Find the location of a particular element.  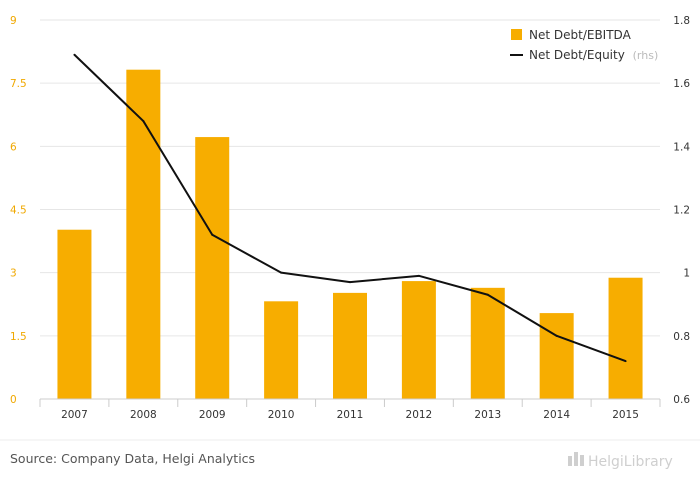

line-point-2008 is located at coordinates (143, 121).